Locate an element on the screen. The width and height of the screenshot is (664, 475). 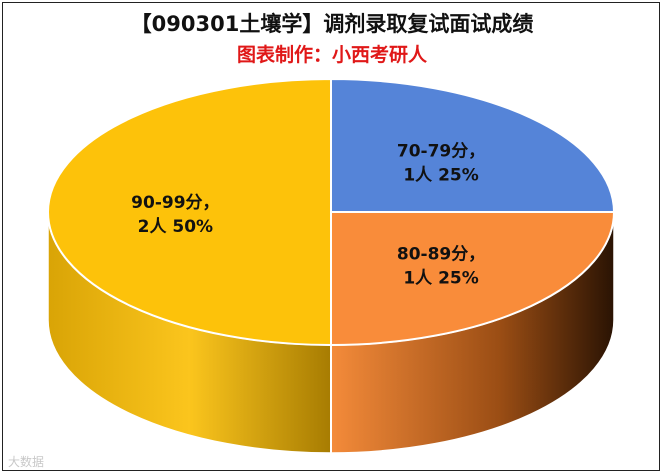
pie-slice-70-79分 is located at coordinates (473, 145).